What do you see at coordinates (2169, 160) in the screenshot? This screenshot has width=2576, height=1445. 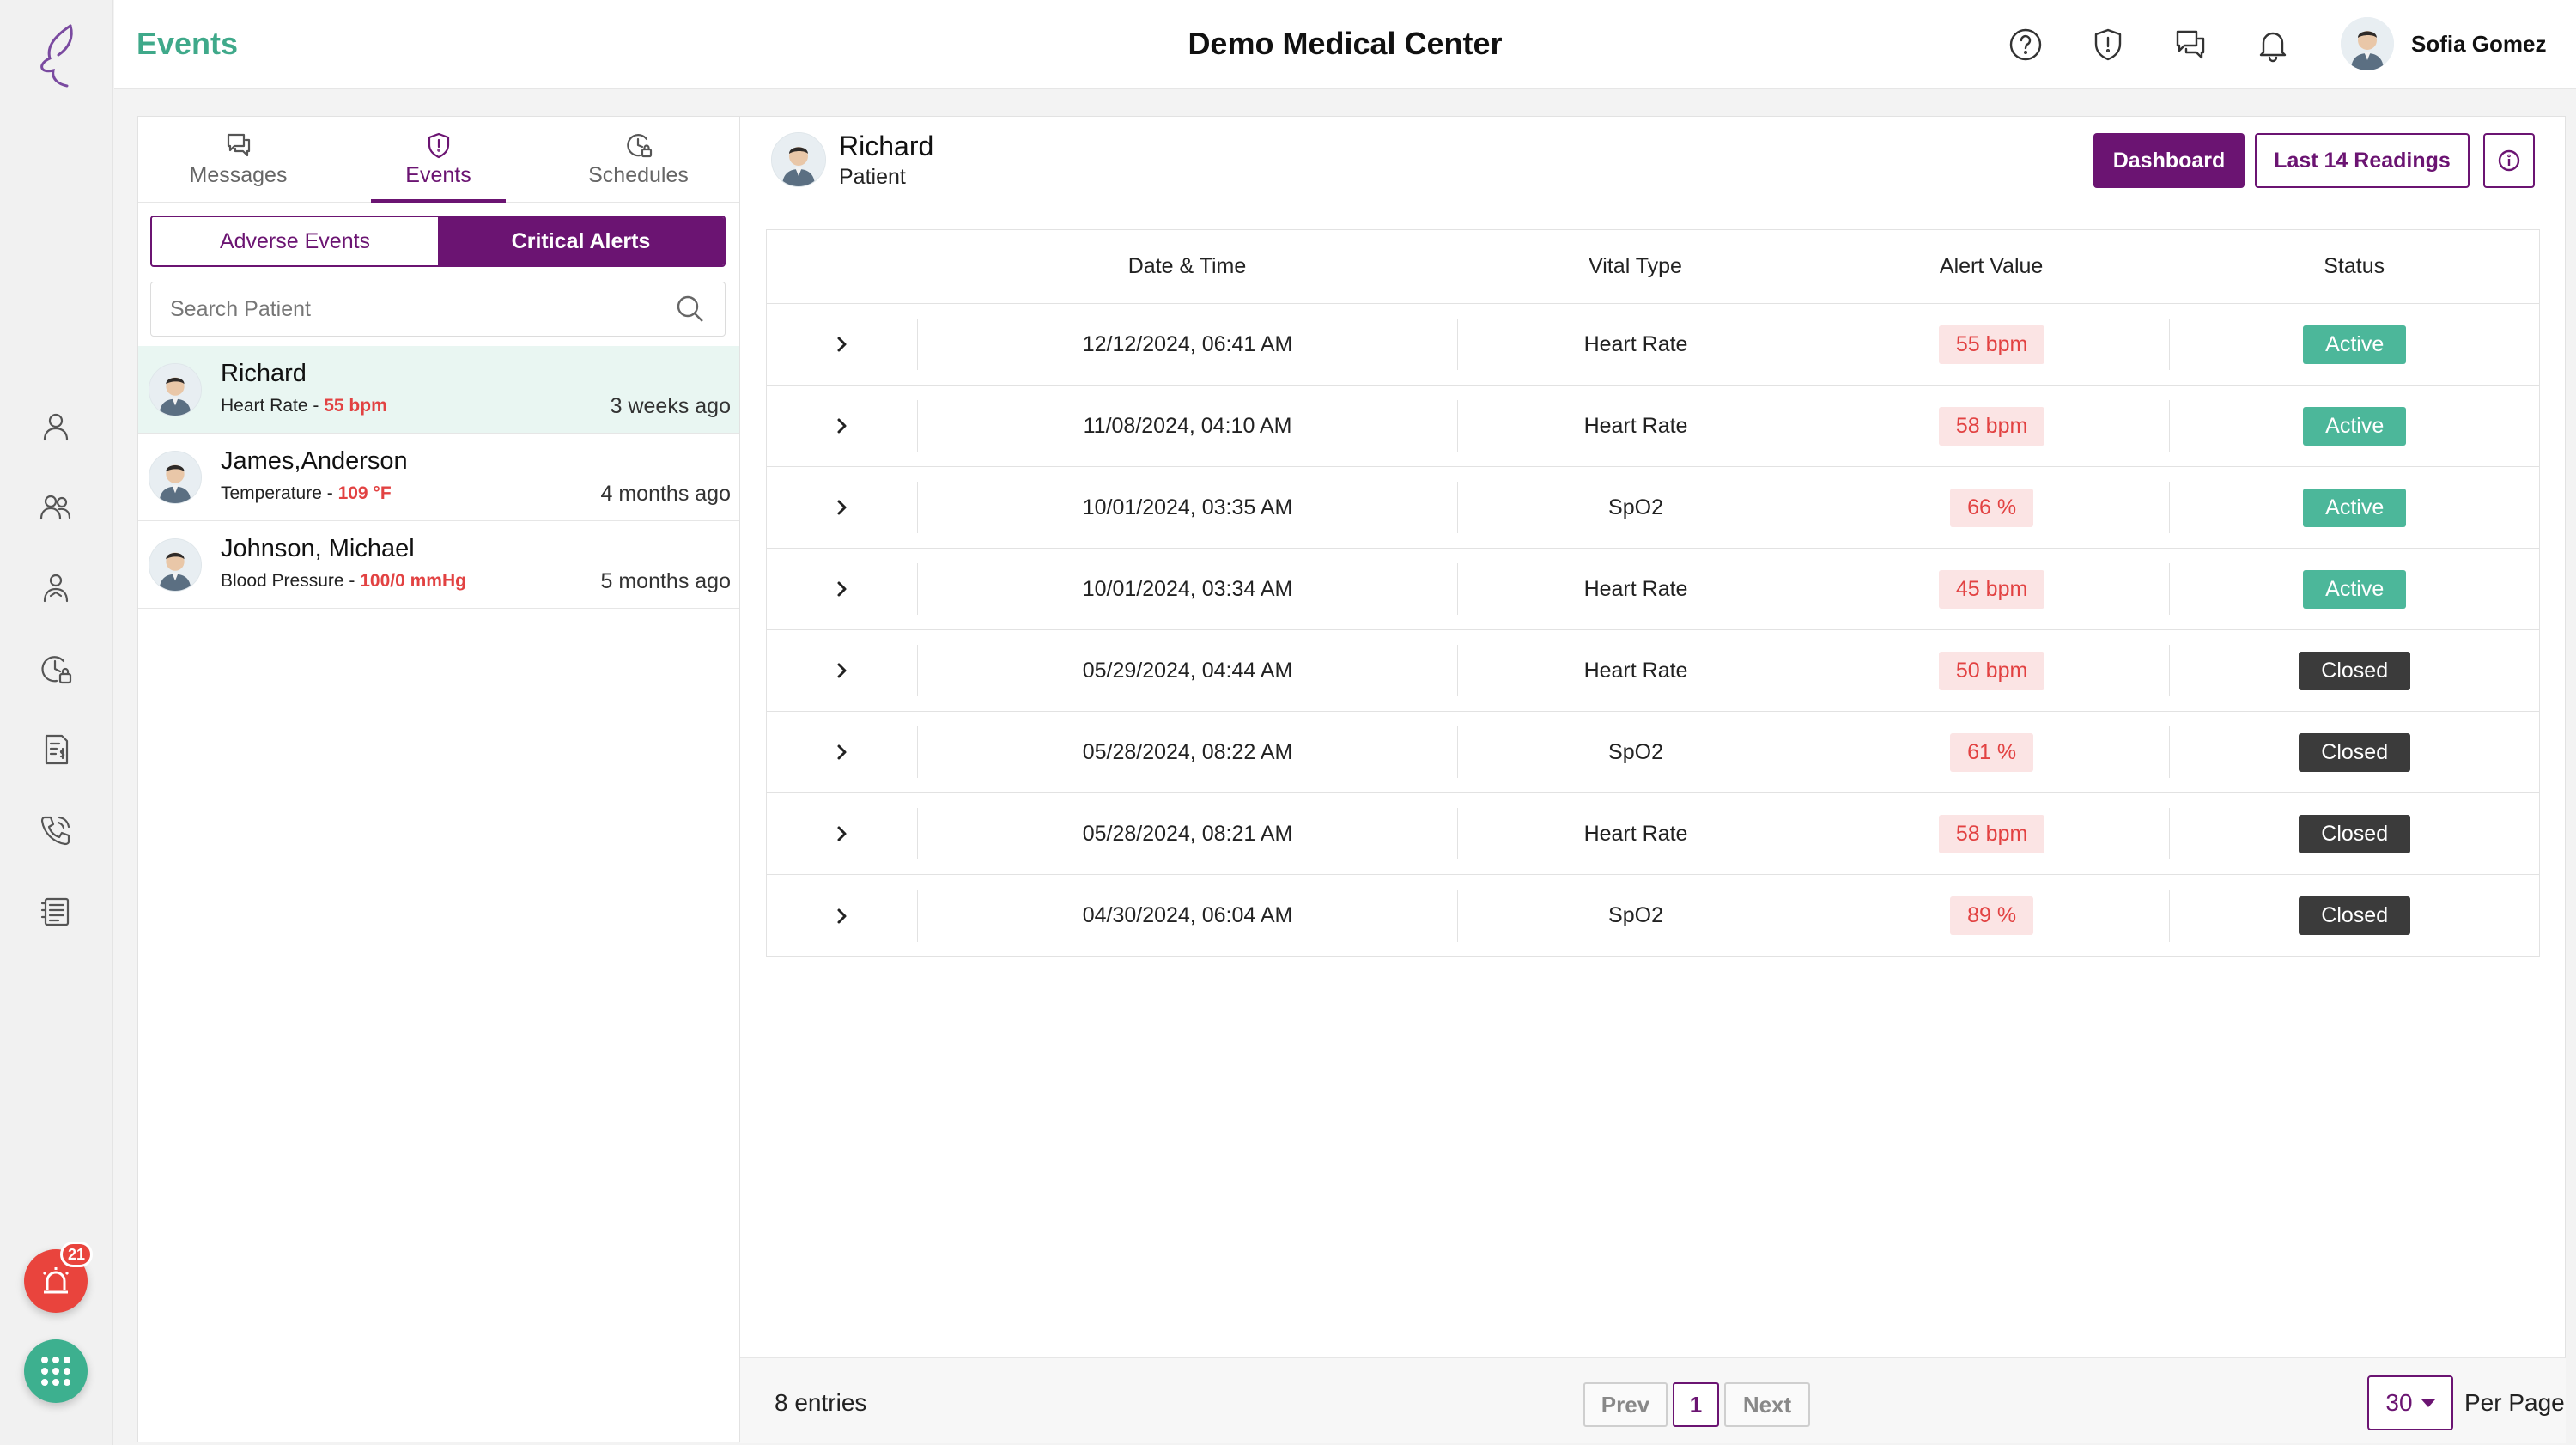 I see `dashboard-button: Dashboard` at bounding box center [2169, 160].